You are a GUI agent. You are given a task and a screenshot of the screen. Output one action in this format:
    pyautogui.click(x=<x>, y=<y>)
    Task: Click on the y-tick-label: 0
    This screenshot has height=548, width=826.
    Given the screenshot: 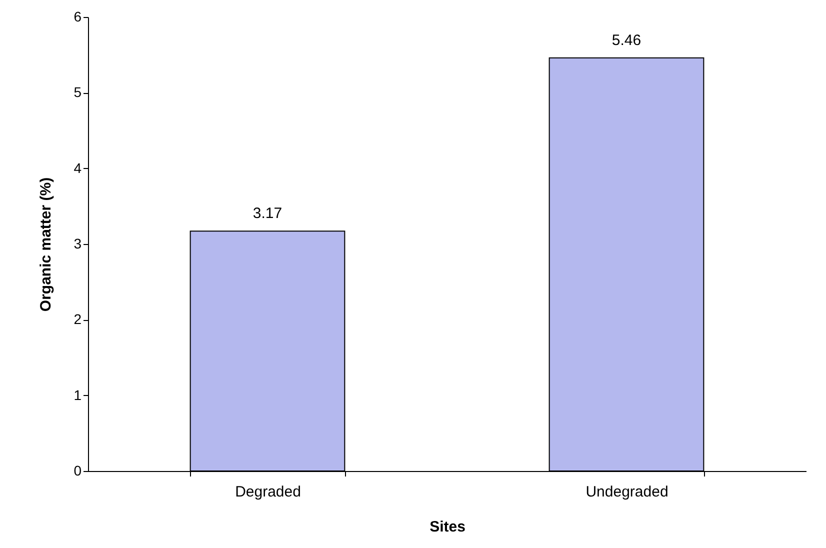 What is the action you would take?
    pyautogui.click(x=78, y=470)
    